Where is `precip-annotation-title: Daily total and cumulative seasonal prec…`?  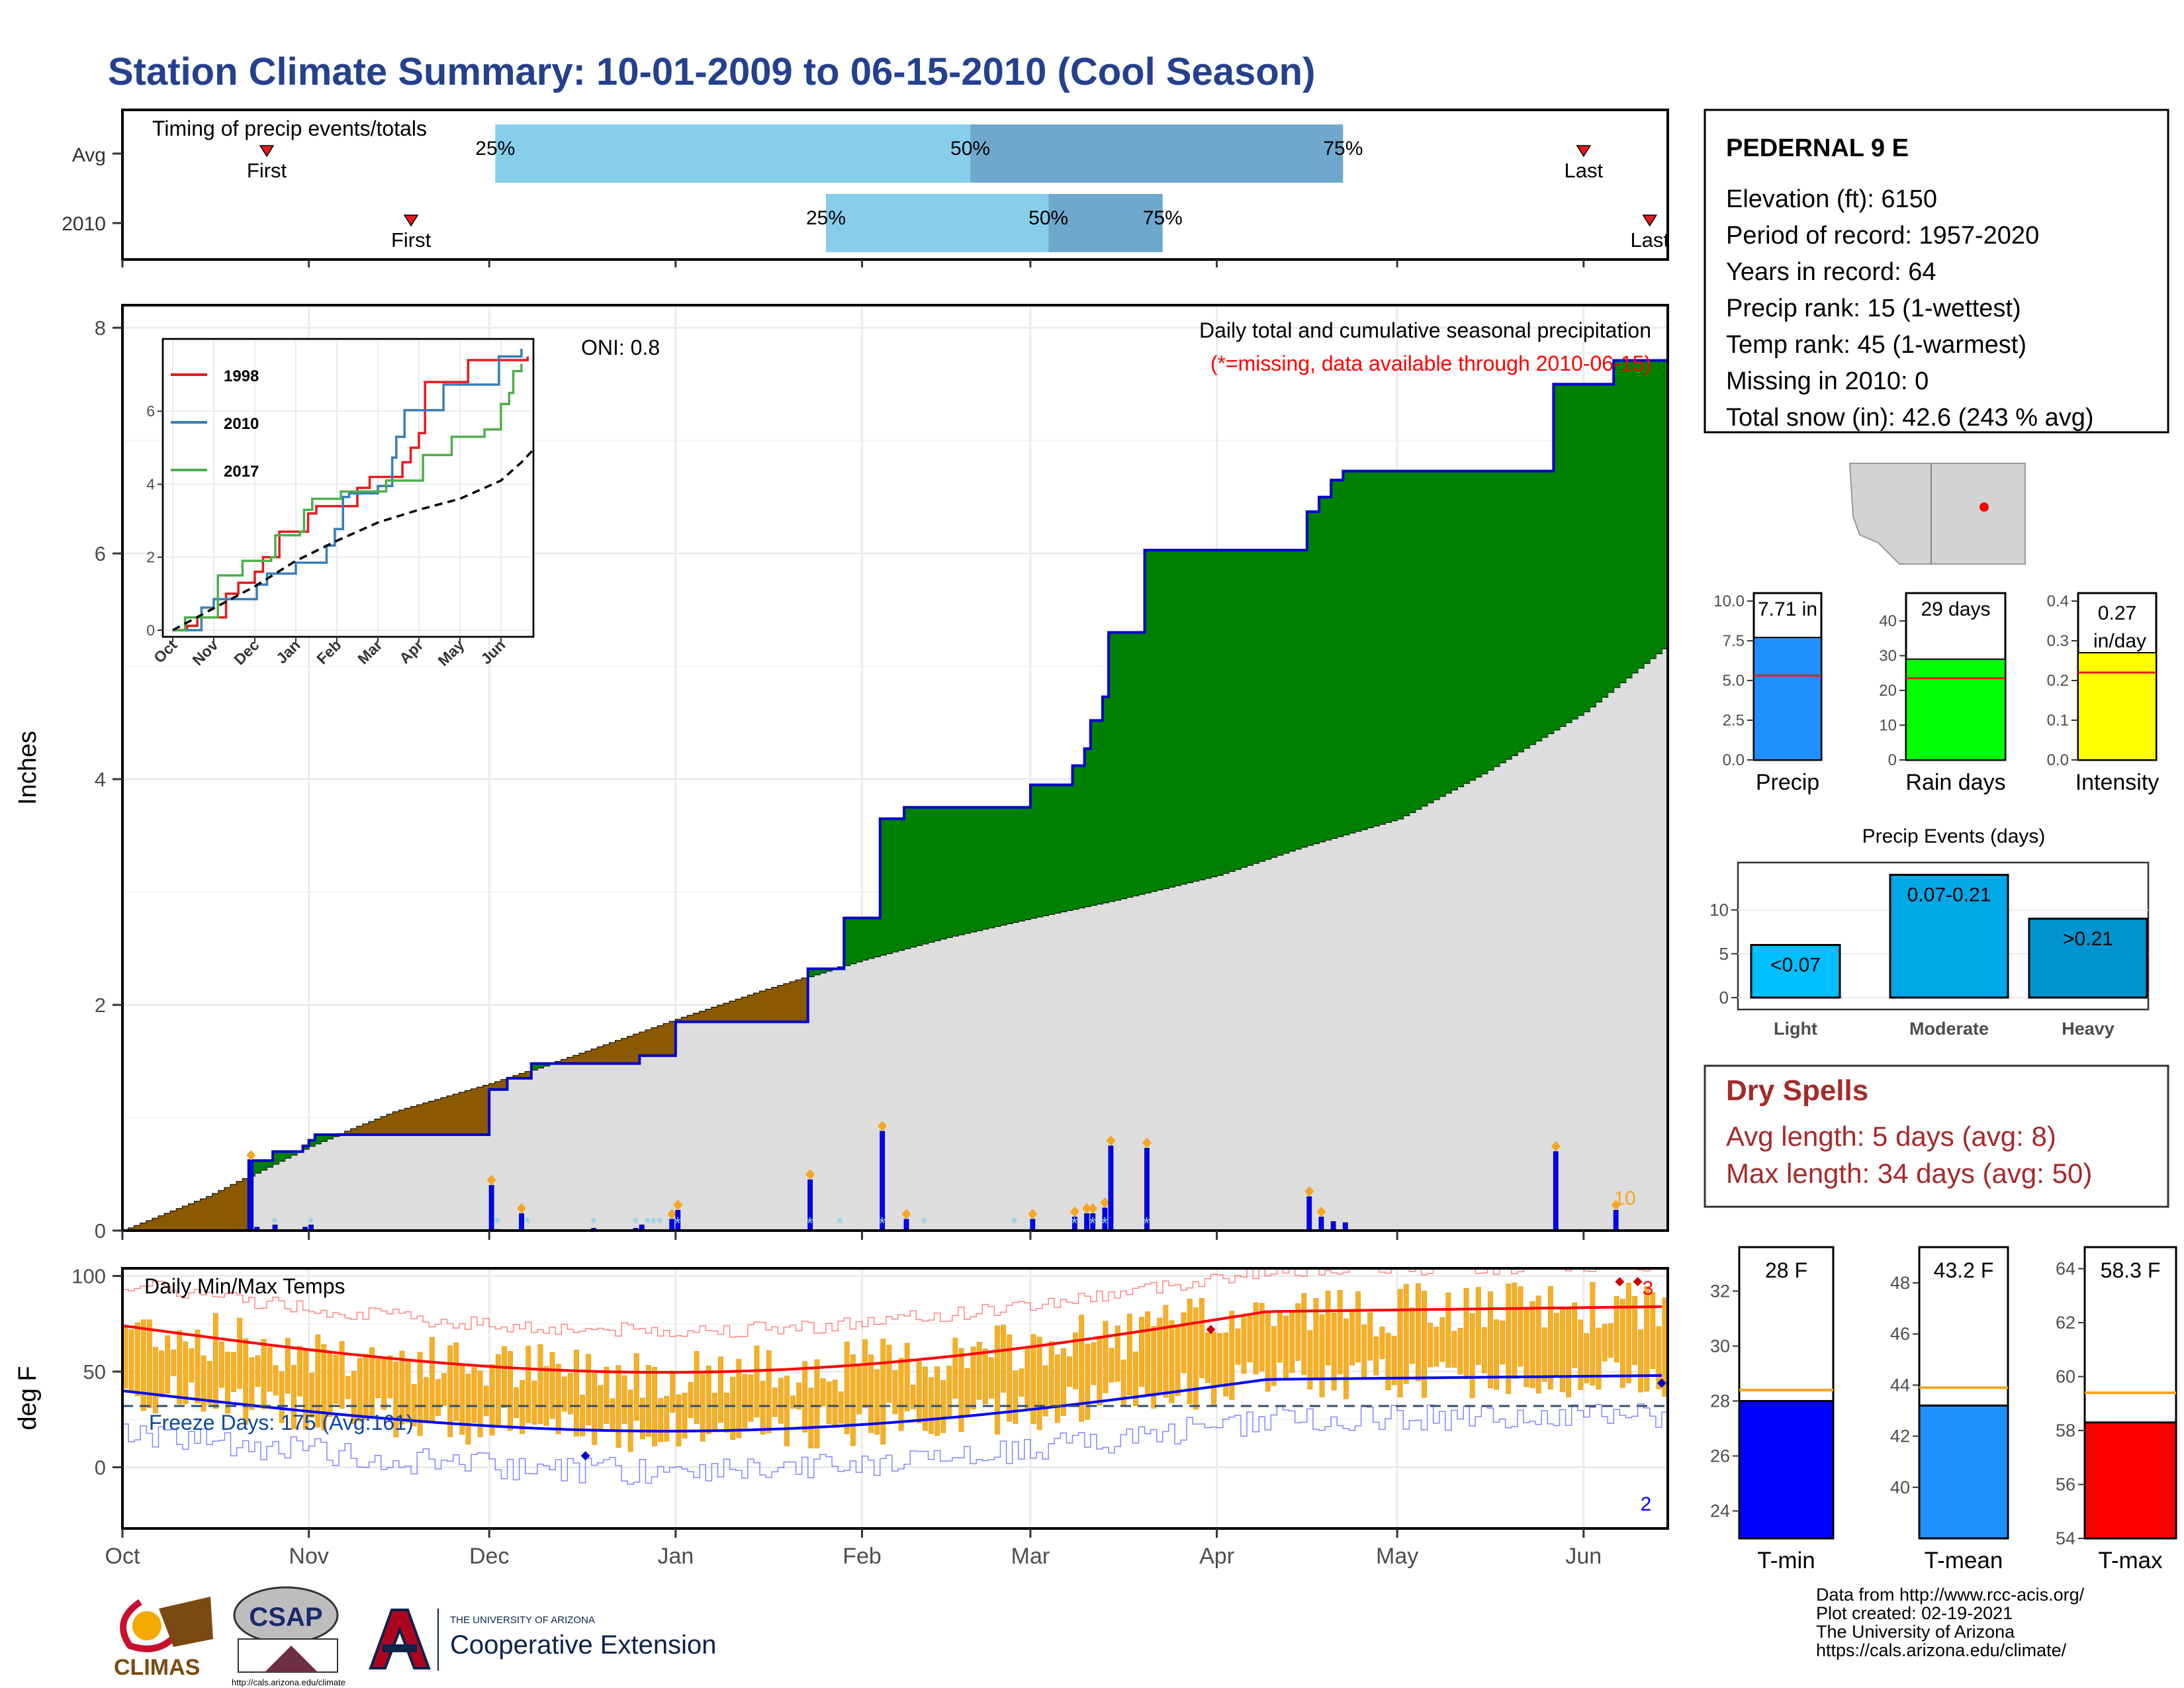 precip-annotation-title: Daily total and cumulative seasonal prec… is located at coordinates (1425, 330).